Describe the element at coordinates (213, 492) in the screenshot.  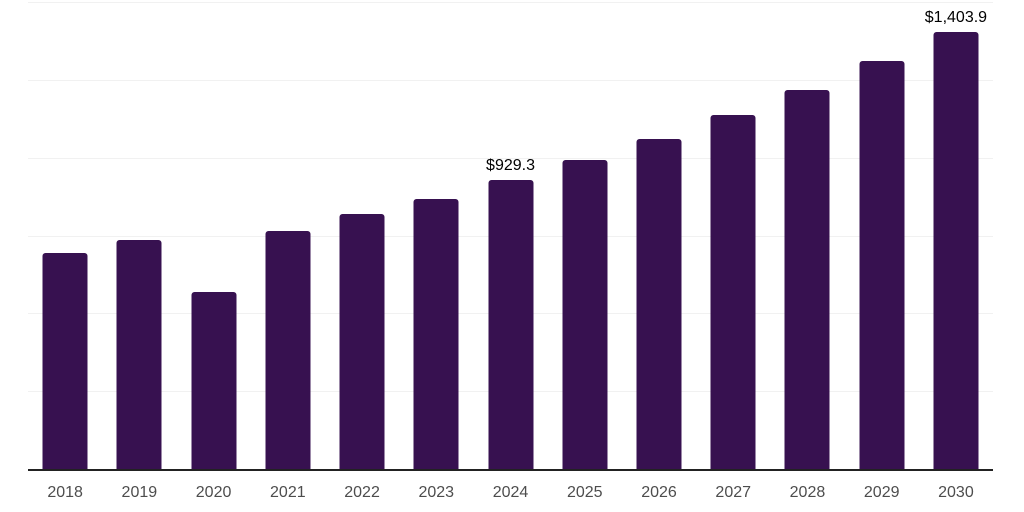
I see `x-tick-label-2020: 2020` at that location.